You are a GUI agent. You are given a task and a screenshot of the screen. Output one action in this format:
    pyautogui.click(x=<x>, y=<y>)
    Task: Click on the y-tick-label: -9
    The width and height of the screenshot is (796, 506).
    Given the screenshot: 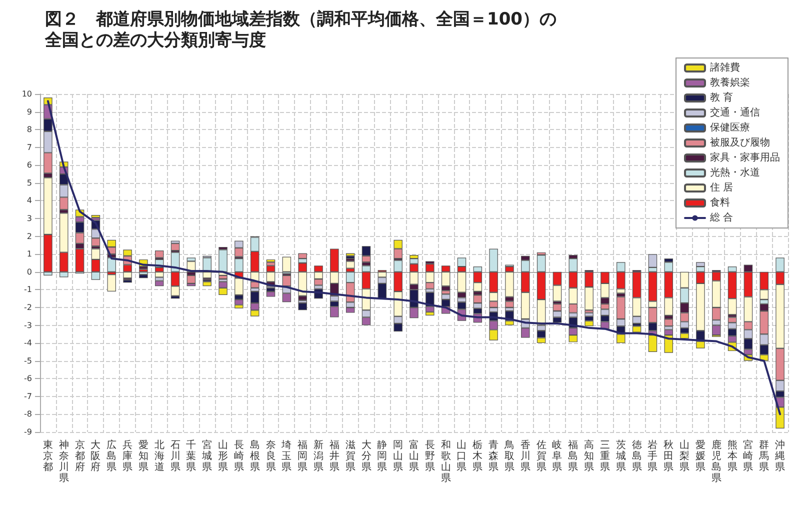 What is the action you would take?
    pyautogui.click(x=28, y=432)
    